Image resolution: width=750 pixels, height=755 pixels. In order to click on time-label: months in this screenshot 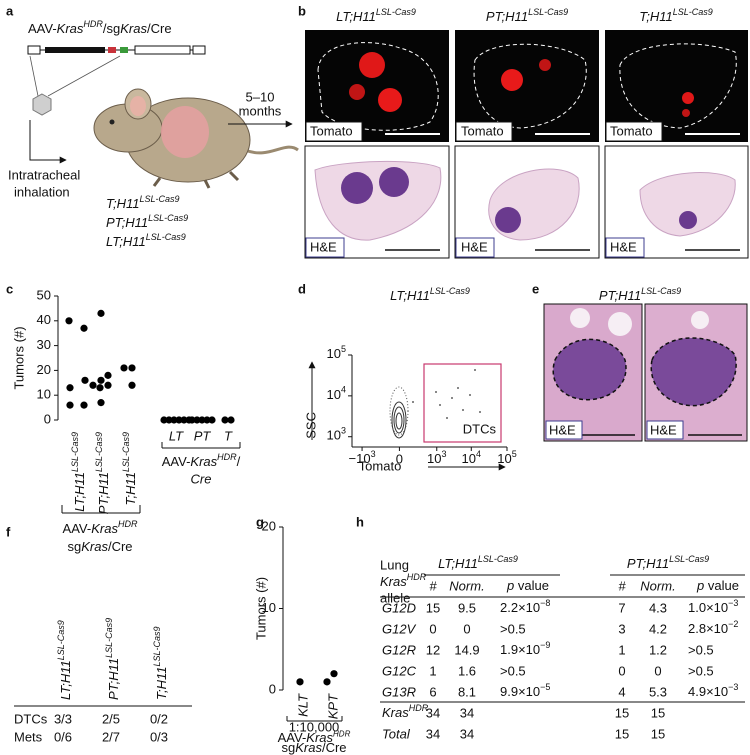, I will do `click(260, 110)`.